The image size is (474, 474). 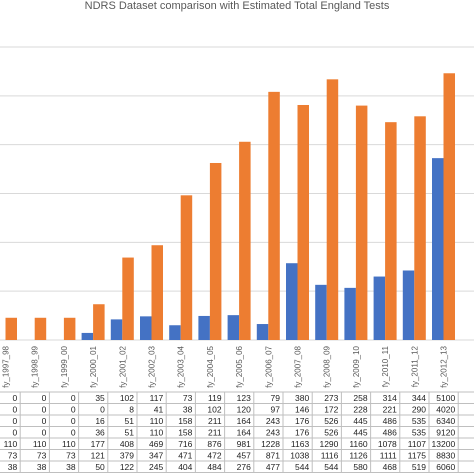 I want to click on table-cell: 13200, so click(x=444, y=444).